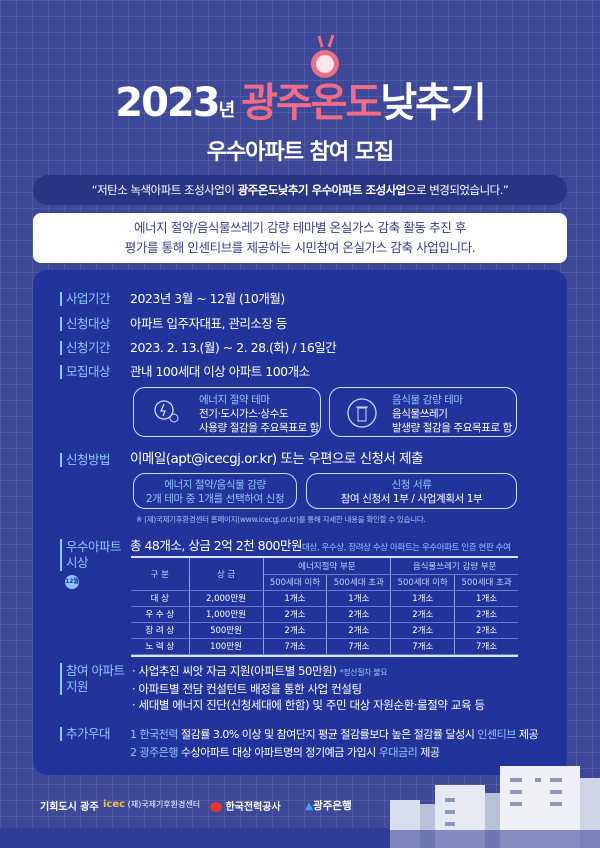 This screenshot has width=600, height=848. I want to click on support-label: 참여 아파트 지원, so click(92, 679).